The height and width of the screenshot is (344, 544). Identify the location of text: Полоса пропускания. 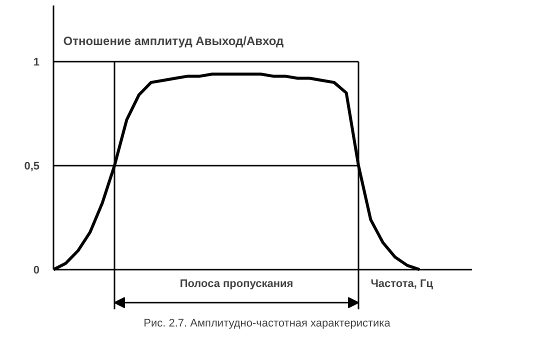
(237, 284).